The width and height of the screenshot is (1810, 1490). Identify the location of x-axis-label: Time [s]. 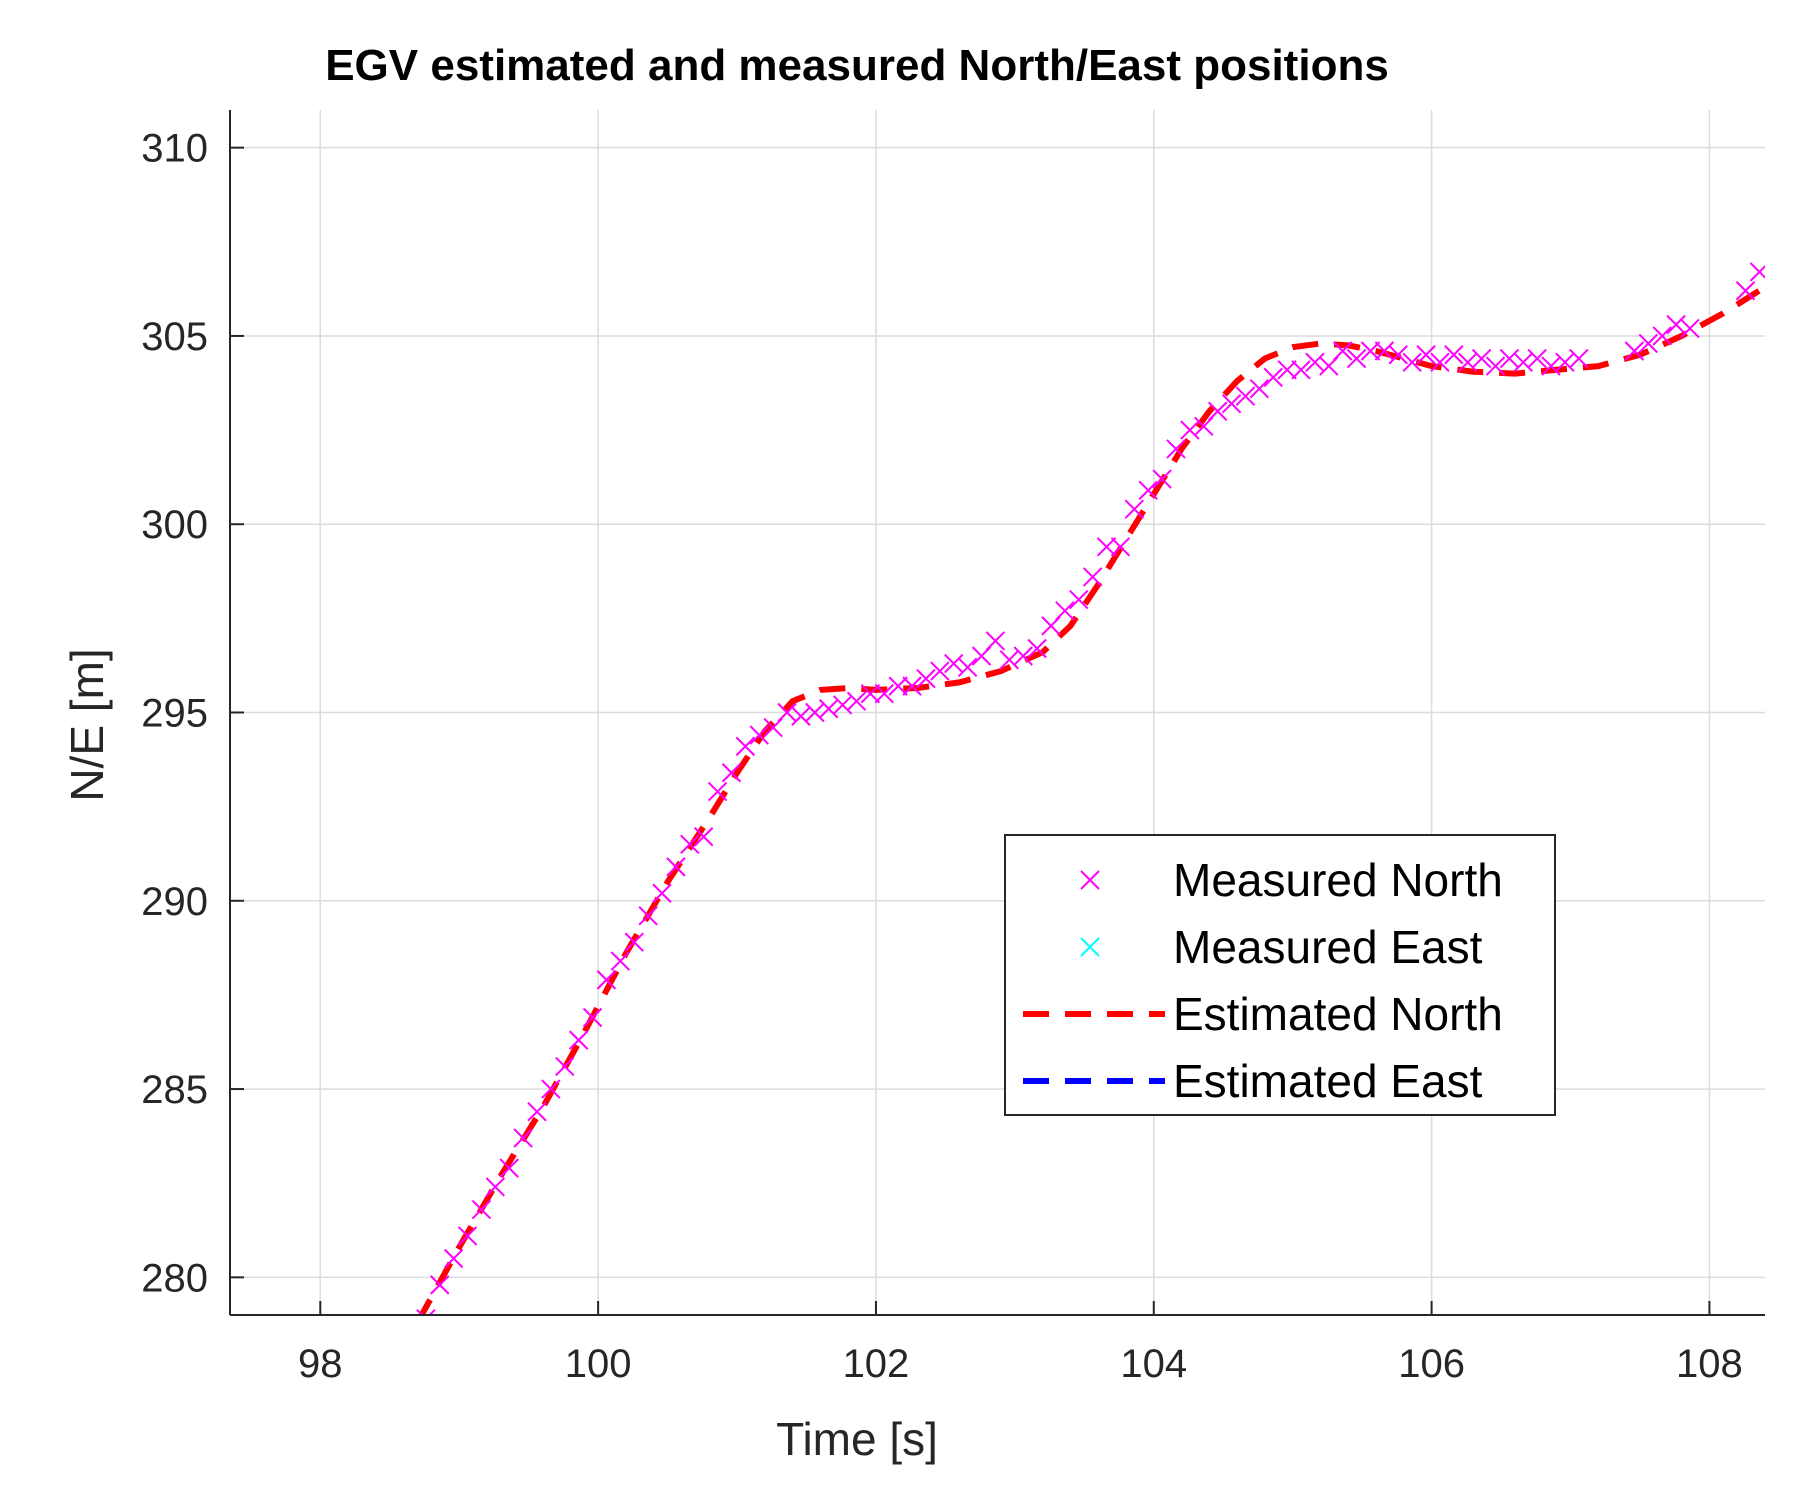
(857, 1439).